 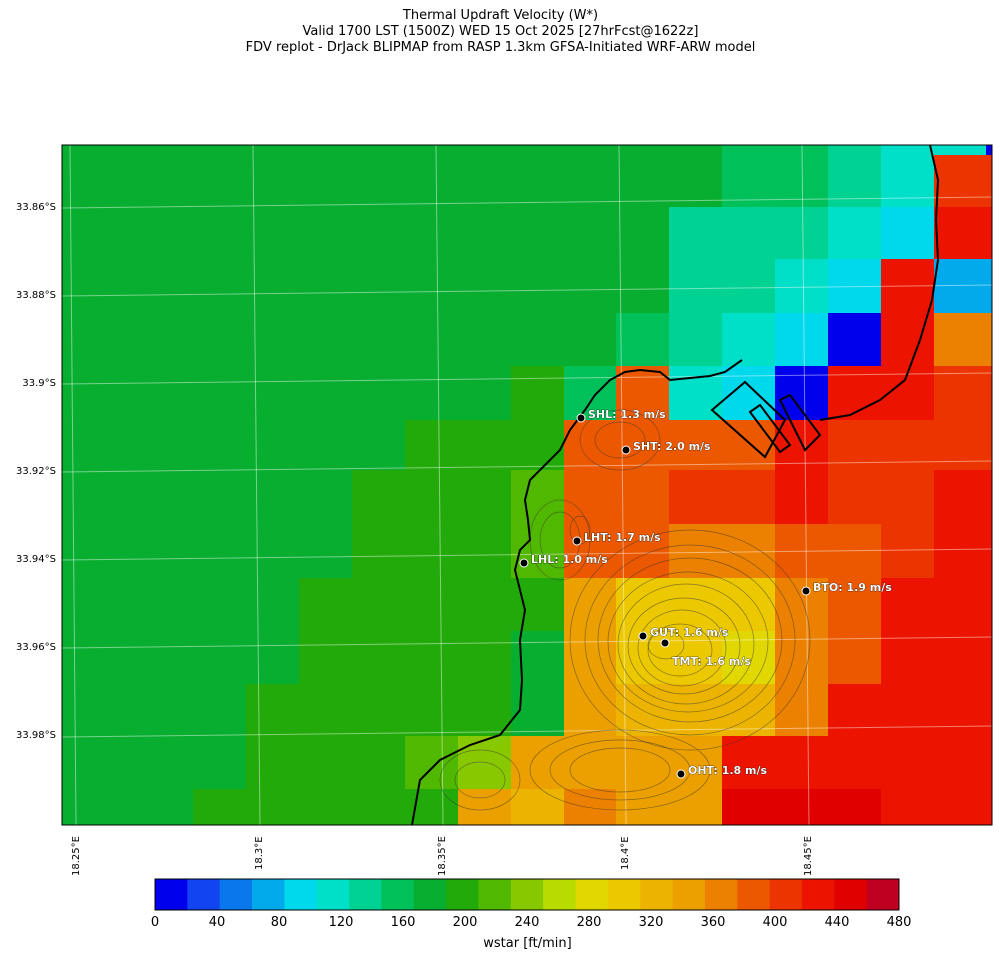 I want to click on station-lht: LHT: 1.7 m/s, so click(x=616, y=538).